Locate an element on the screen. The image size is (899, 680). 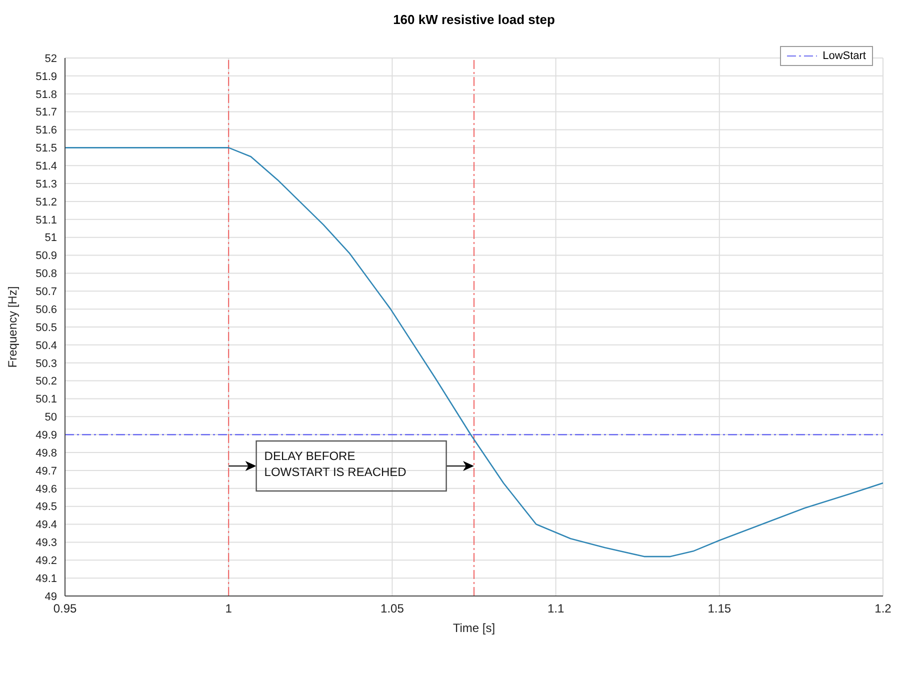
x-tick-label: 1.1 is located at coordinates (555, 609).